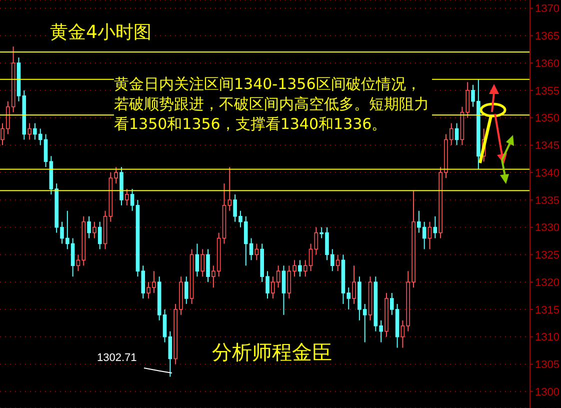 This screenshot has height=408, width=561. I want to click on y-tick-label: 1370, so click(547, 9).